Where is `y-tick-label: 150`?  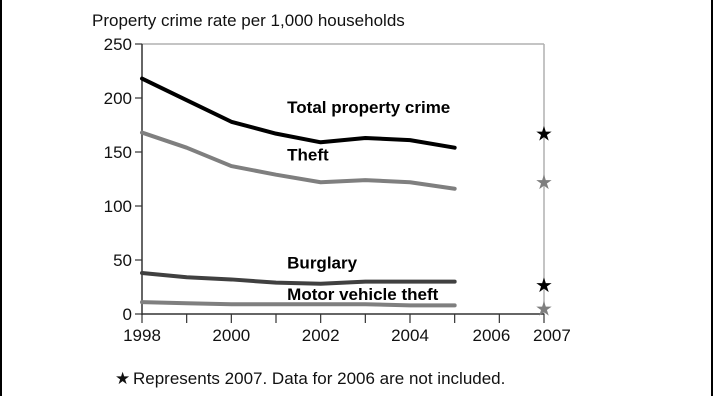 y-tick-label: 150 is located at coordinates (118, 152).